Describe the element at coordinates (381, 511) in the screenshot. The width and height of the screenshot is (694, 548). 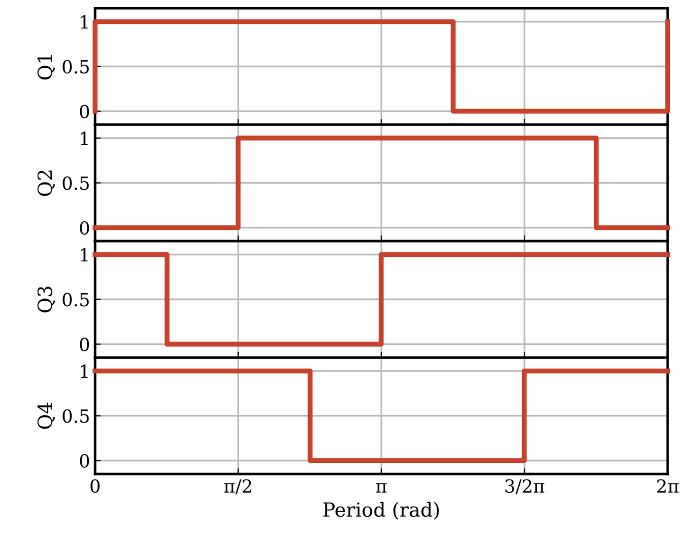
I see `x-axis-title: Period (rad)` at that location.